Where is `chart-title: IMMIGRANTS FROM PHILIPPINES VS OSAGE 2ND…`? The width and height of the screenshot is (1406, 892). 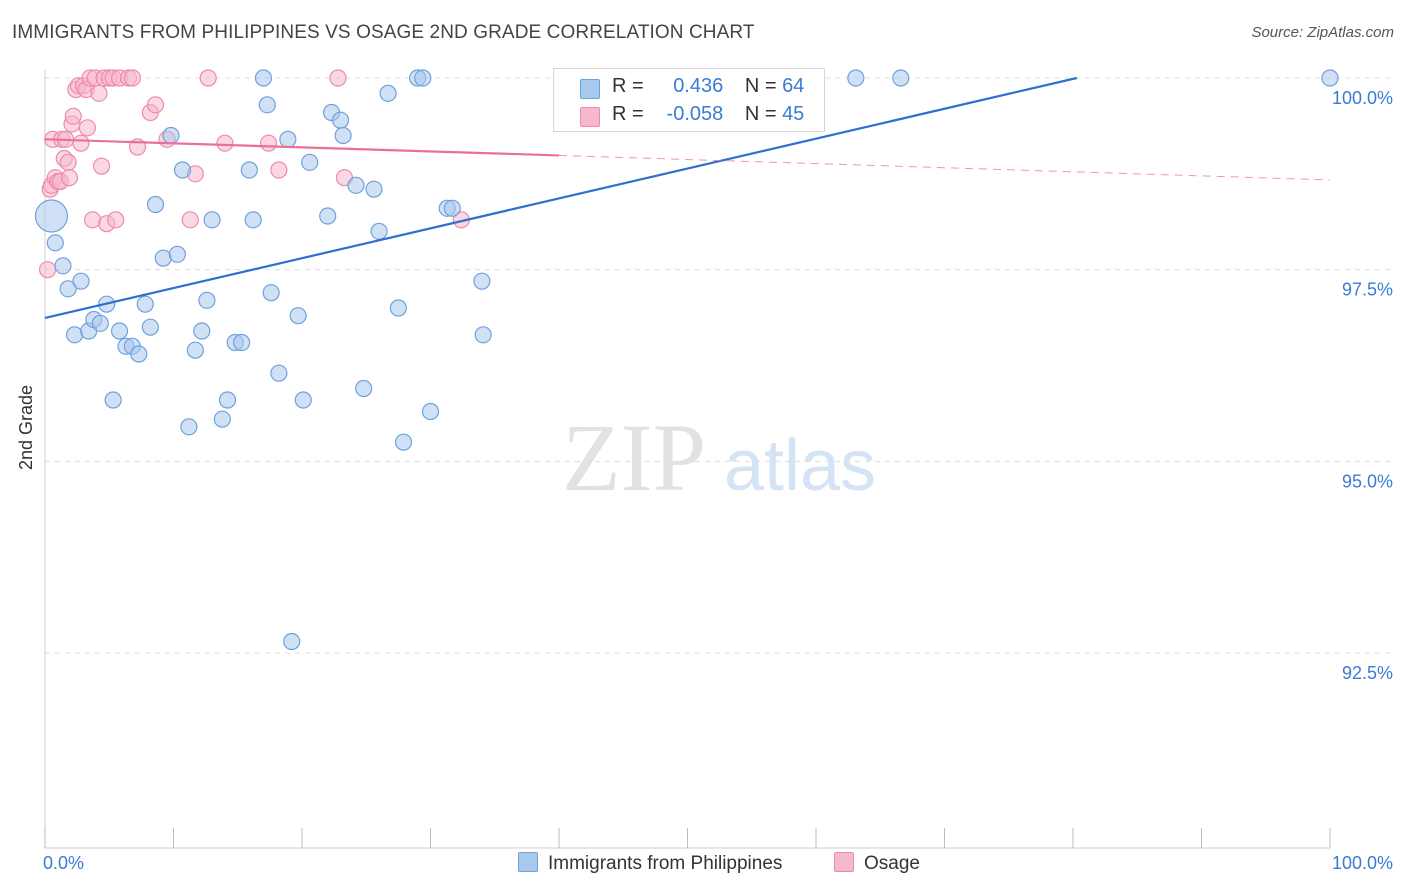 chart-title: IMMIGRANTS FROM PHILIPPINES VS OSAGE 2ND… is located at coordinates (383, 32).